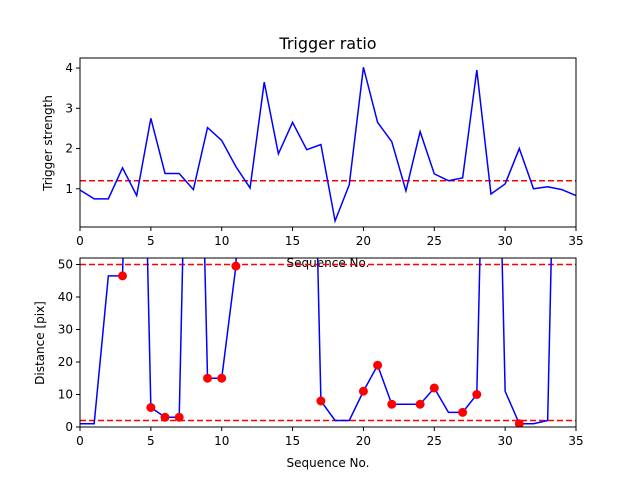 The image size is (640, 480). Describe the element at coordinates (363, 441) in the screenshot. I see `bottom-x-tick-label: 20` at that location.